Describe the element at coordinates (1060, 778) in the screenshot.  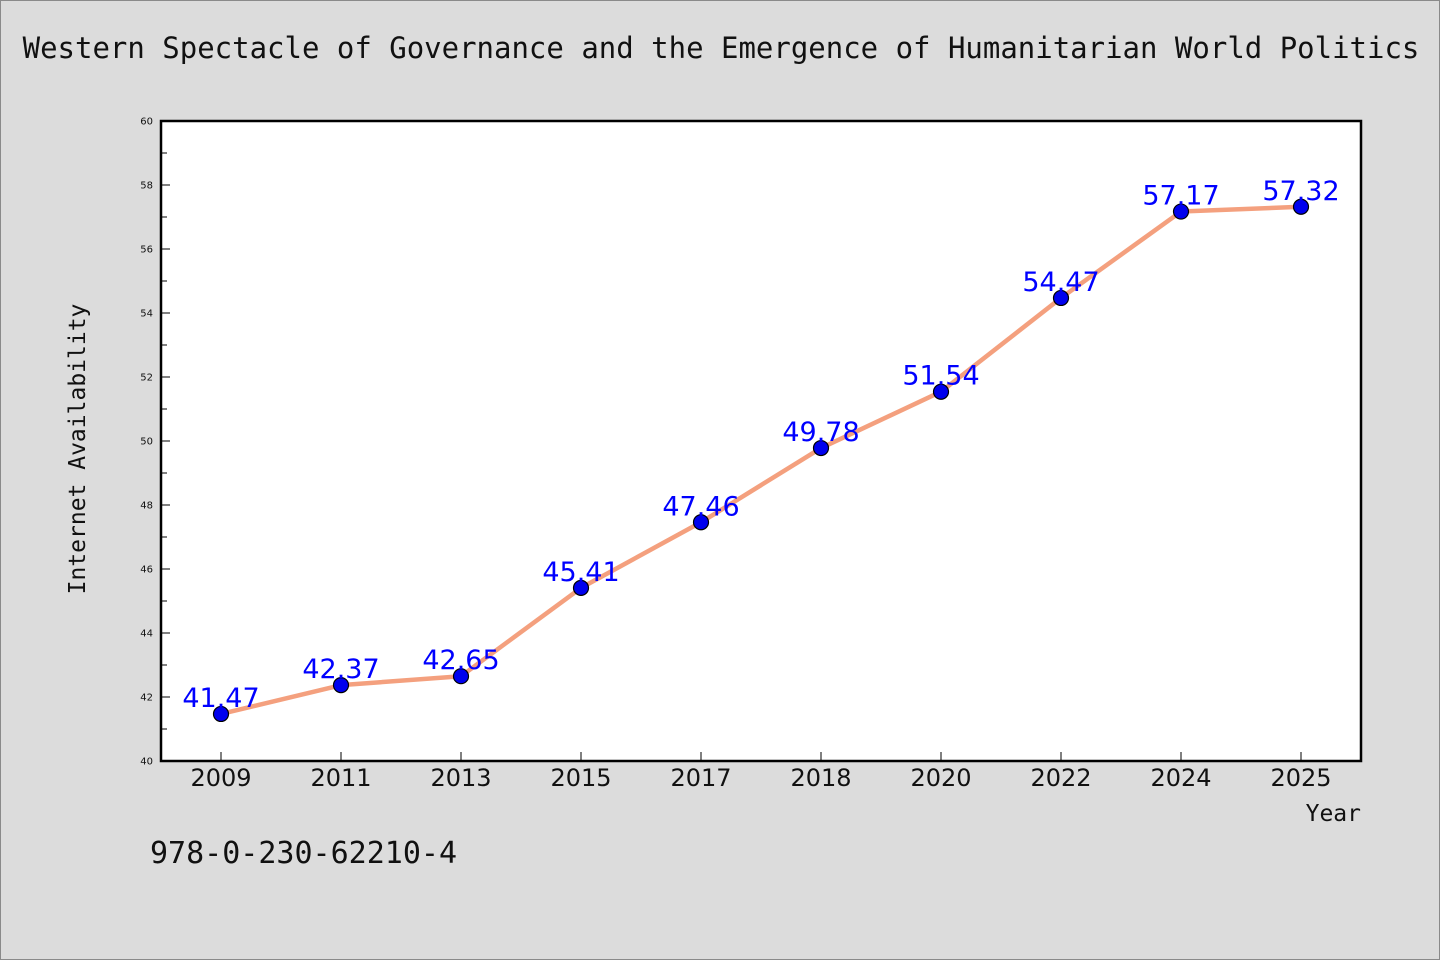
I see `x-tick-label: 2022` at that location.